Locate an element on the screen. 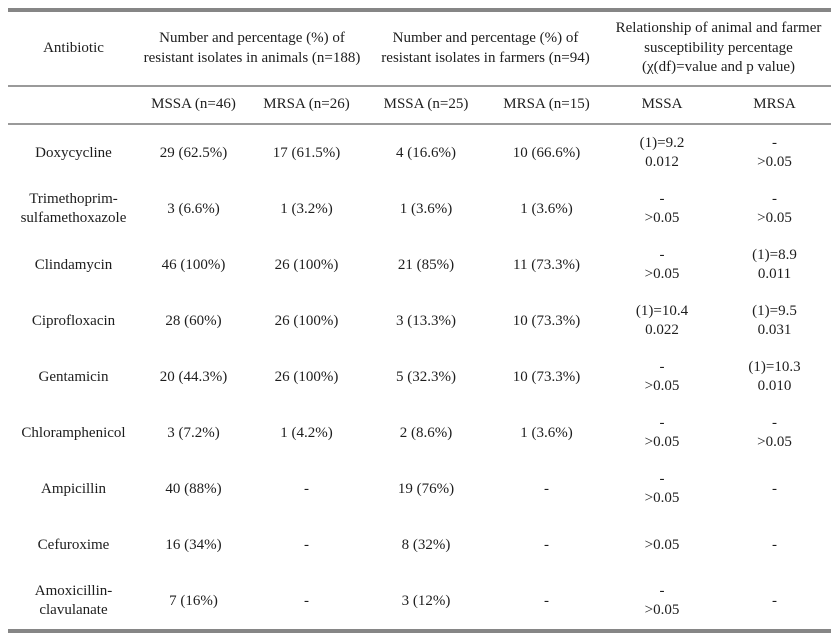 This screenshot has width=839, height=644. value-cell: 19 (76%) is located at coordinates (426, 488).